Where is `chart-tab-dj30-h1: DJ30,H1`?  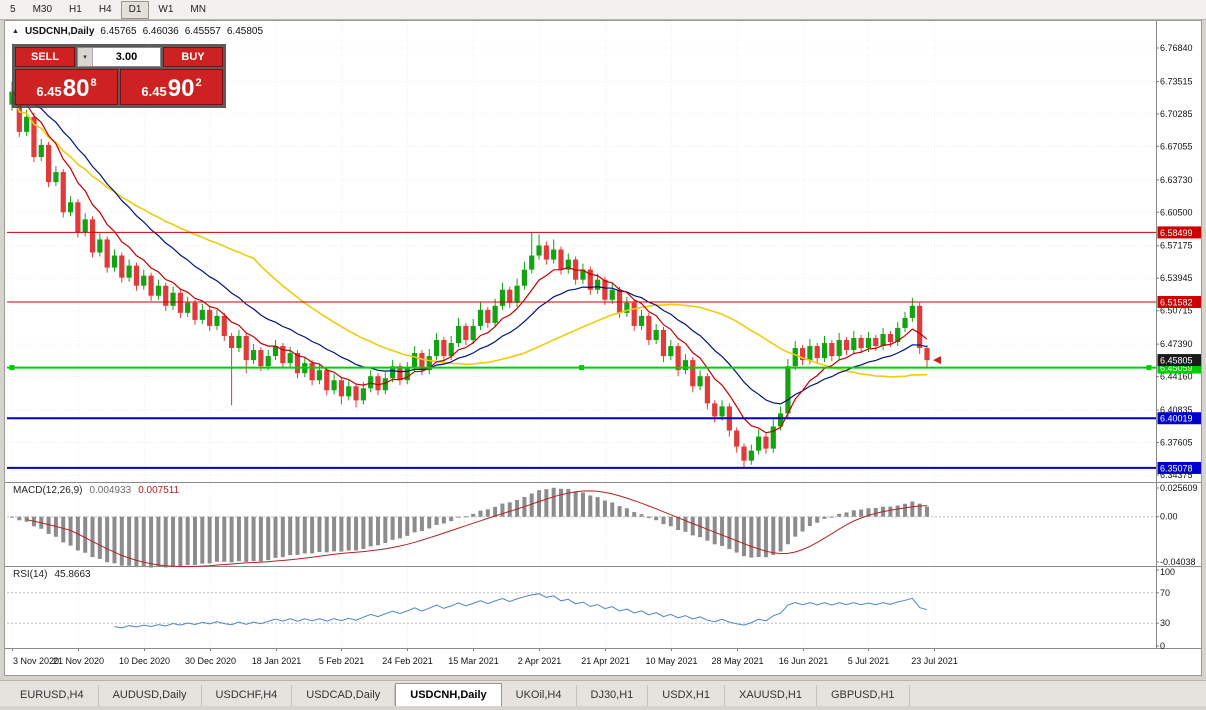
chart-tab-dj30-h1: DJ30,H1 is located at coordinates (613, 695).